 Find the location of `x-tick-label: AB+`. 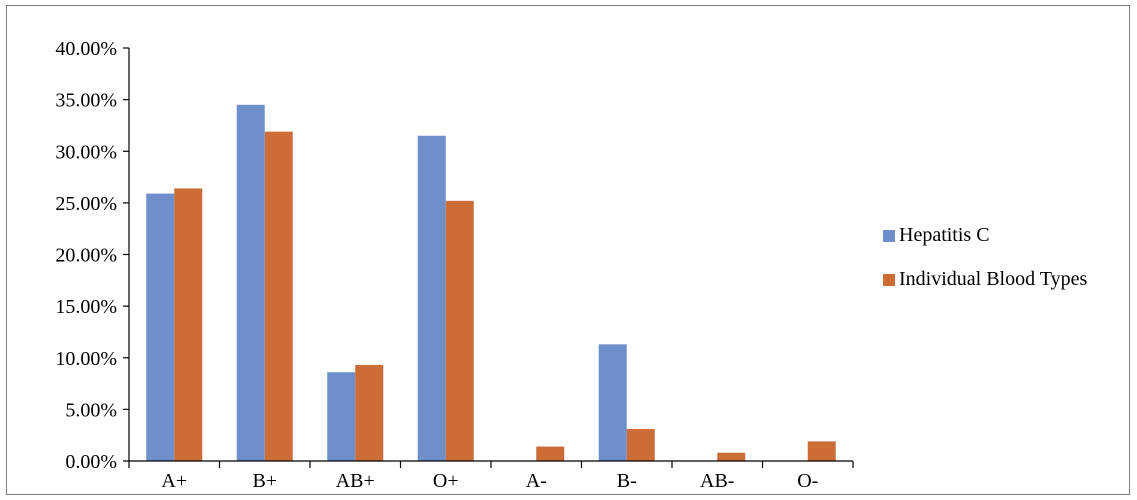

x-tick-label: AB+ is located at coordinates (355, 481).